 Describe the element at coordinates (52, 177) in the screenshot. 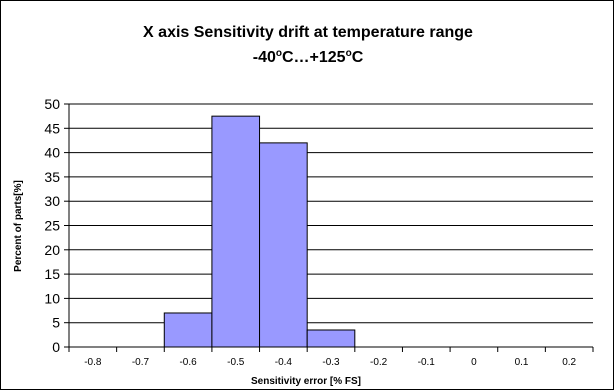

I see `y-tick-label: 35` at that location.